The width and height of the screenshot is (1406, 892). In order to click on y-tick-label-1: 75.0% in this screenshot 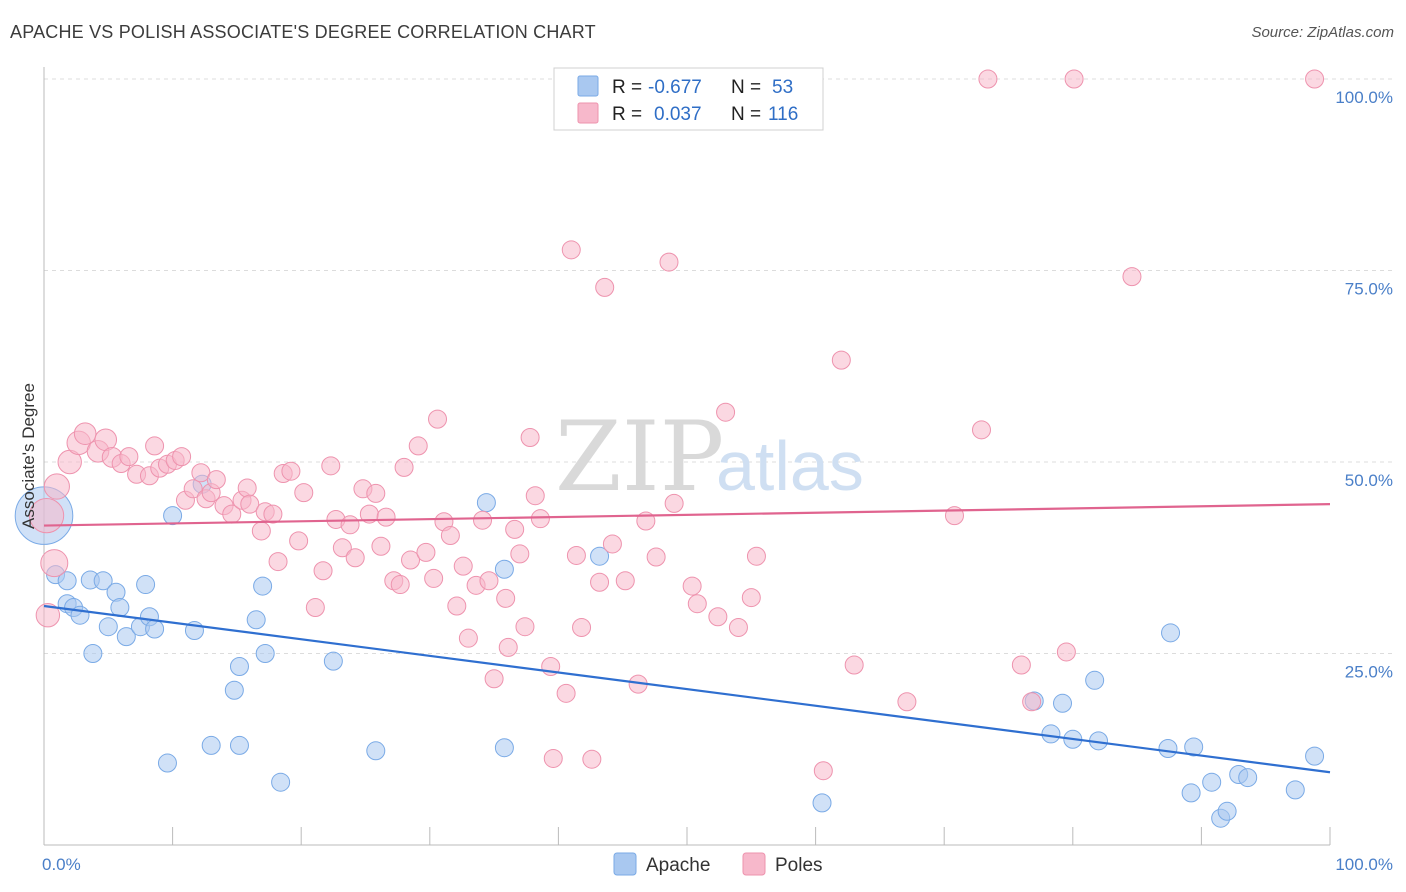, I will do `click(1369, 289)`.